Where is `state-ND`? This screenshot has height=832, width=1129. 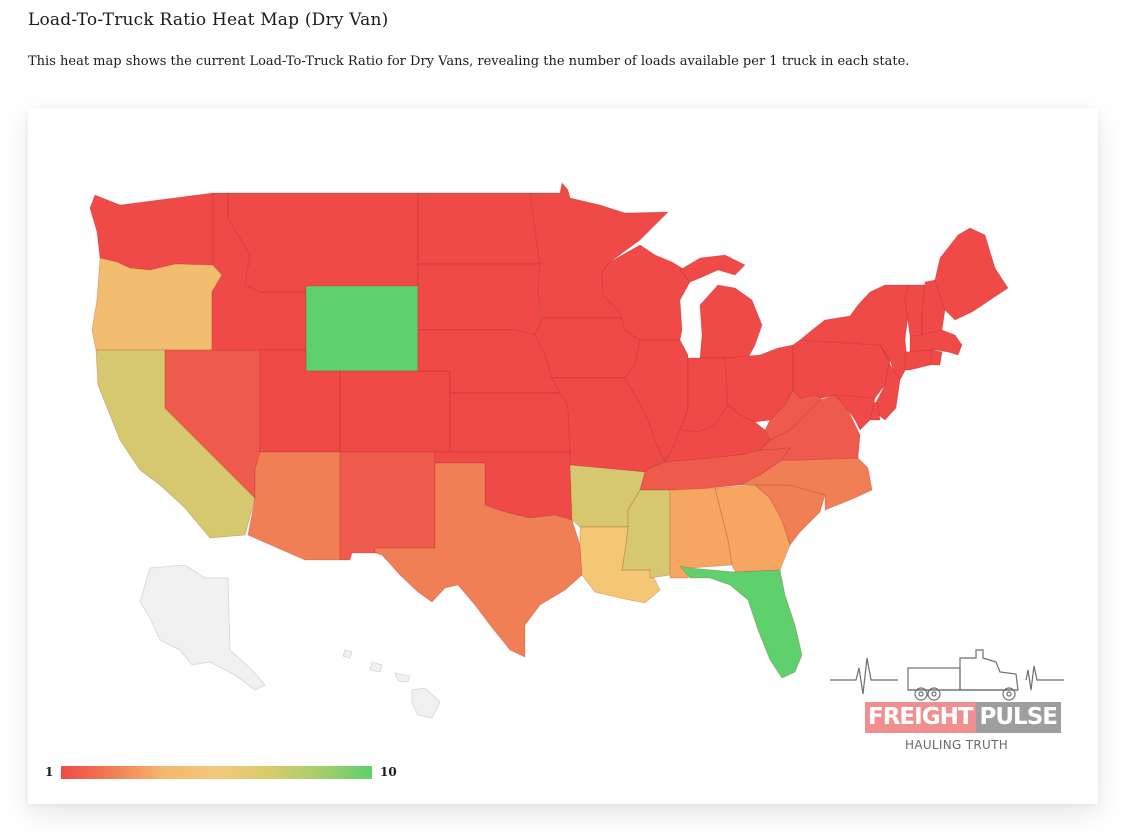 state-ND is located at coordinates (479, 228).